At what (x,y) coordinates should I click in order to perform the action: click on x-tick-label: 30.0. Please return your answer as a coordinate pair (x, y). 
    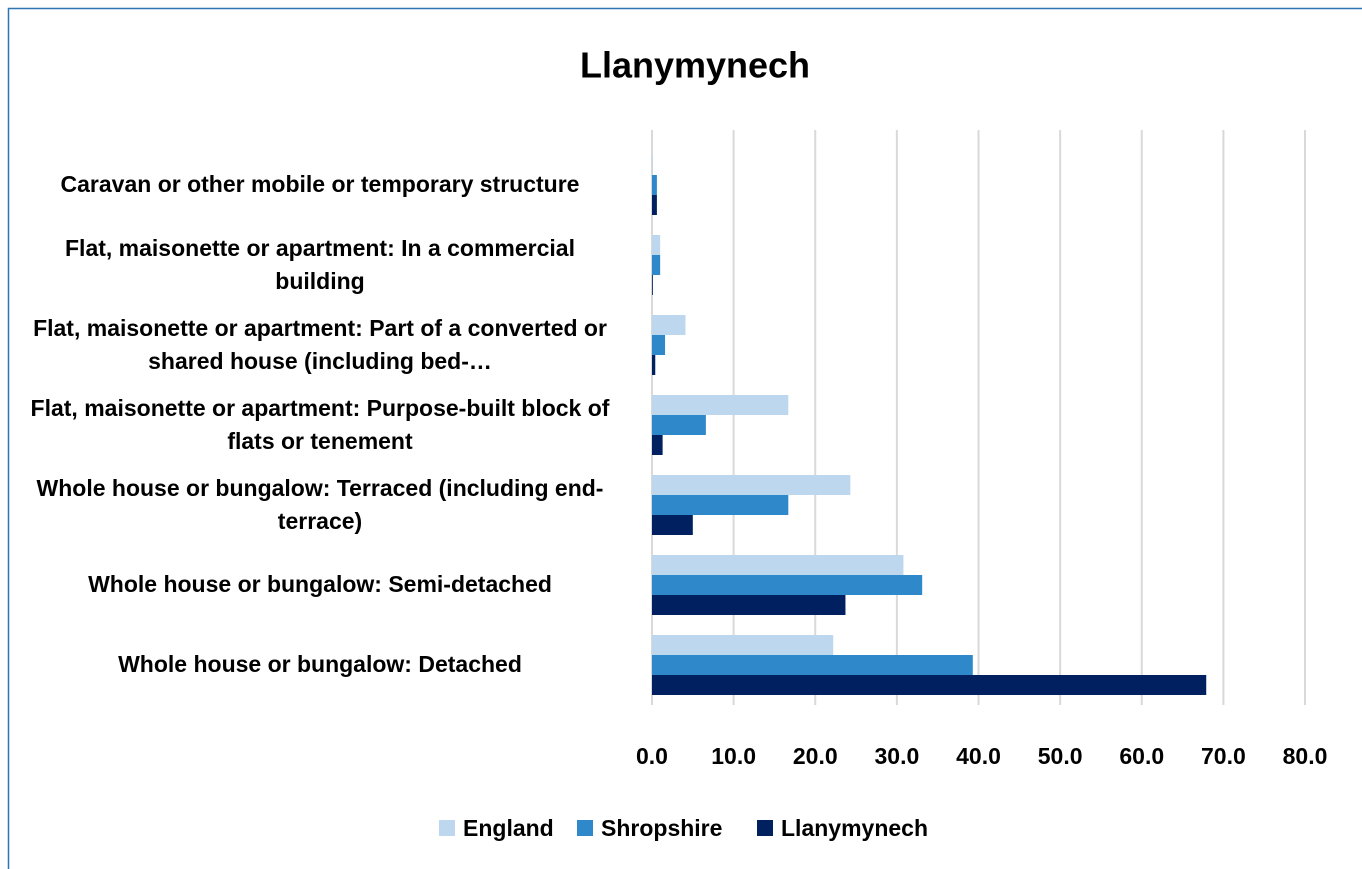
    Looking at the image, I should click on (896, 756).